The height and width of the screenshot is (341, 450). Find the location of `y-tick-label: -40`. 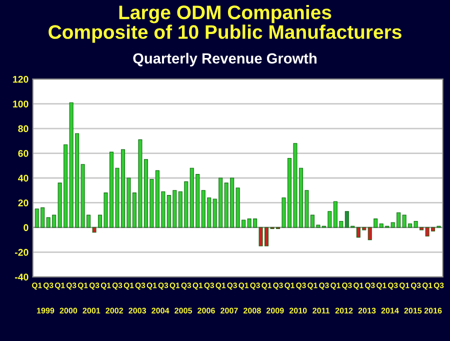

y-tick-label: -40 is located at coordinates (21, 277).